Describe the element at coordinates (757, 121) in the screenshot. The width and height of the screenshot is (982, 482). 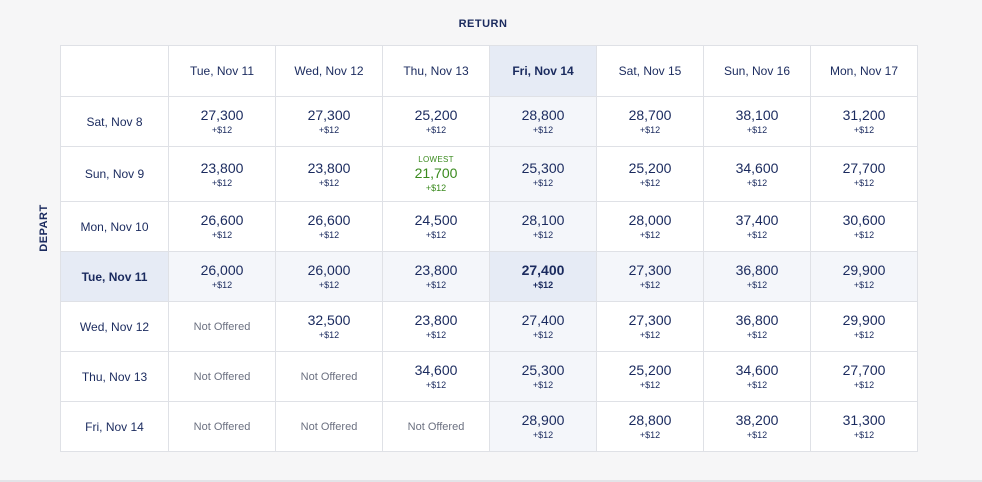
I see `fare-cell: 38,100 +$12` at that location.